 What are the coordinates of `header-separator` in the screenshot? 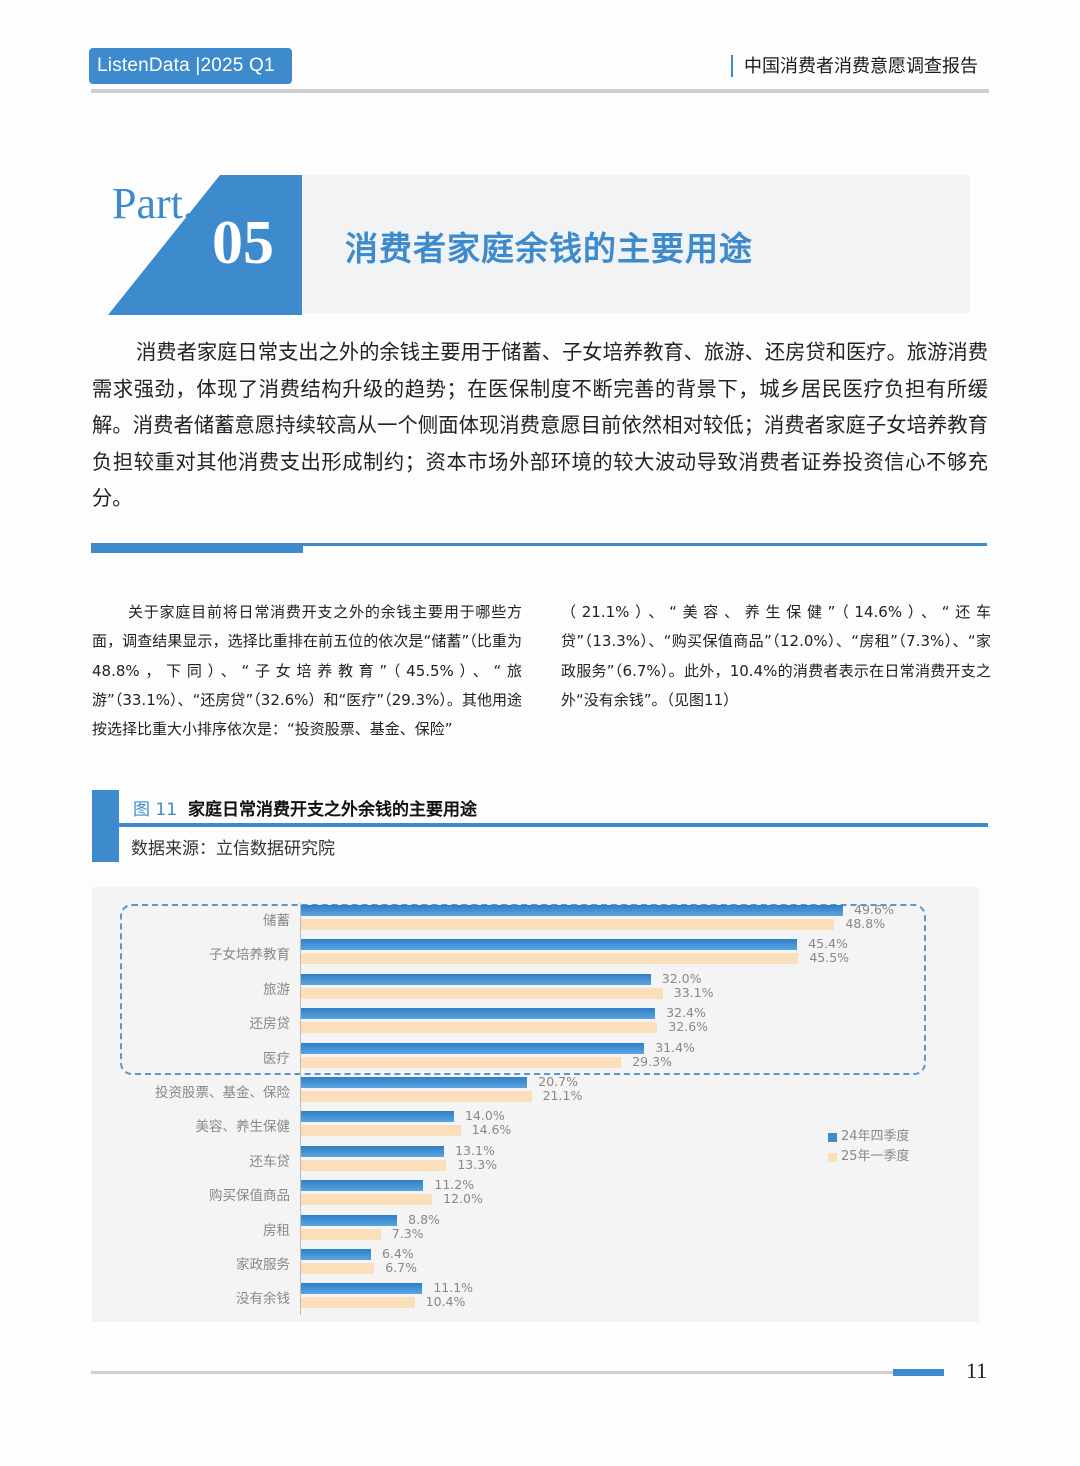 It's located at (732, 66).